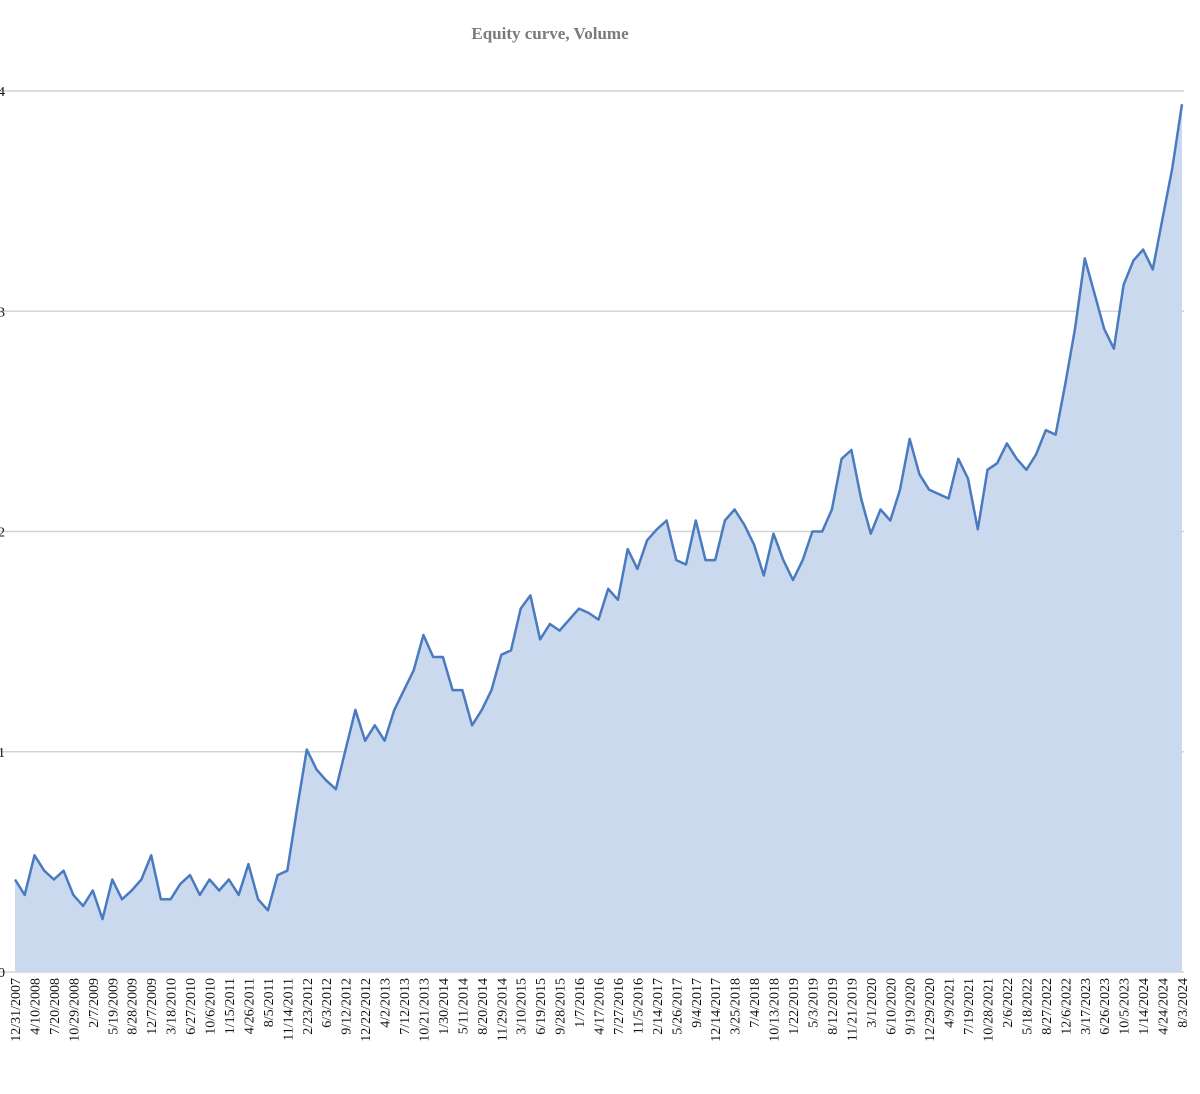 The width and height of the screenshot is (1200, 1094). What do you see at coordinates (35, 1006) in the screenshot?
I see `x-tick-label: 4/10/2008` at bounding box center [35, 1006].